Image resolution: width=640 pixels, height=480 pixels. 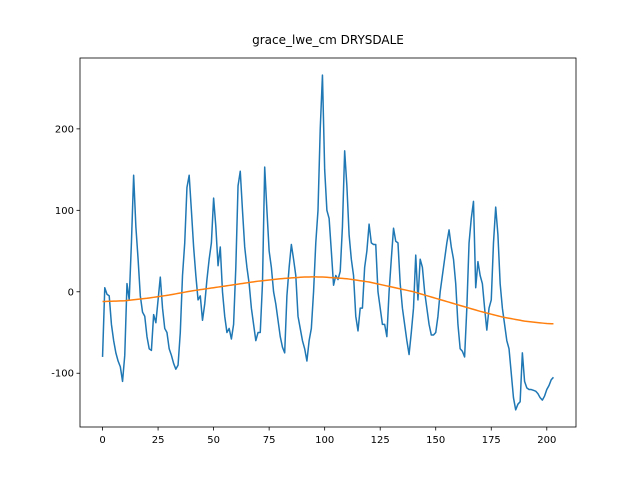 I want to click on x-tick-label: 150, so click(x=435, y=440).